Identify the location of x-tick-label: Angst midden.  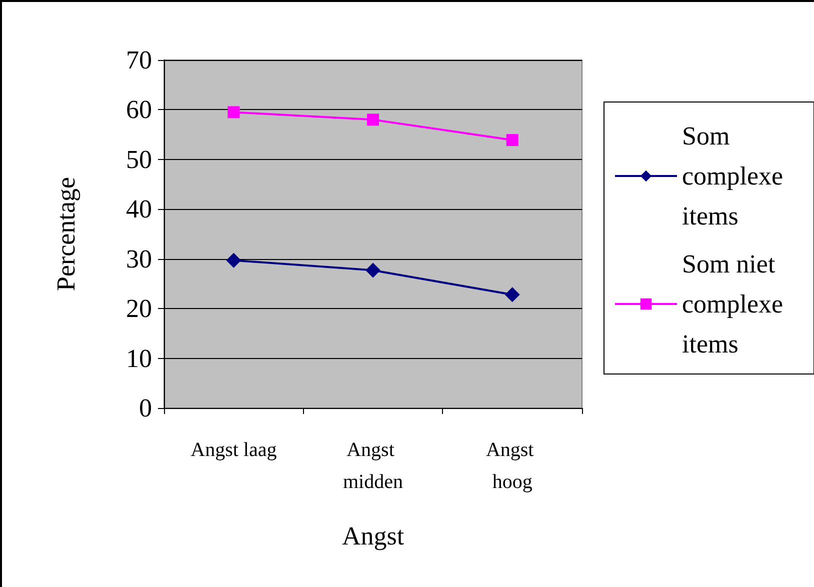
(373, 466).